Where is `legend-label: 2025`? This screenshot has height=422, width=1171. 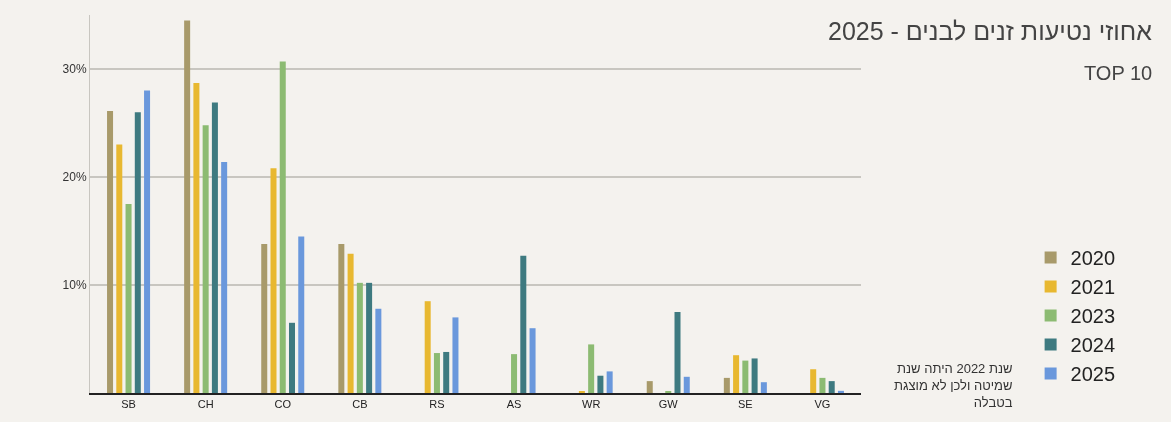 legend-label: 2025 is located at coordinates (1093, 374).